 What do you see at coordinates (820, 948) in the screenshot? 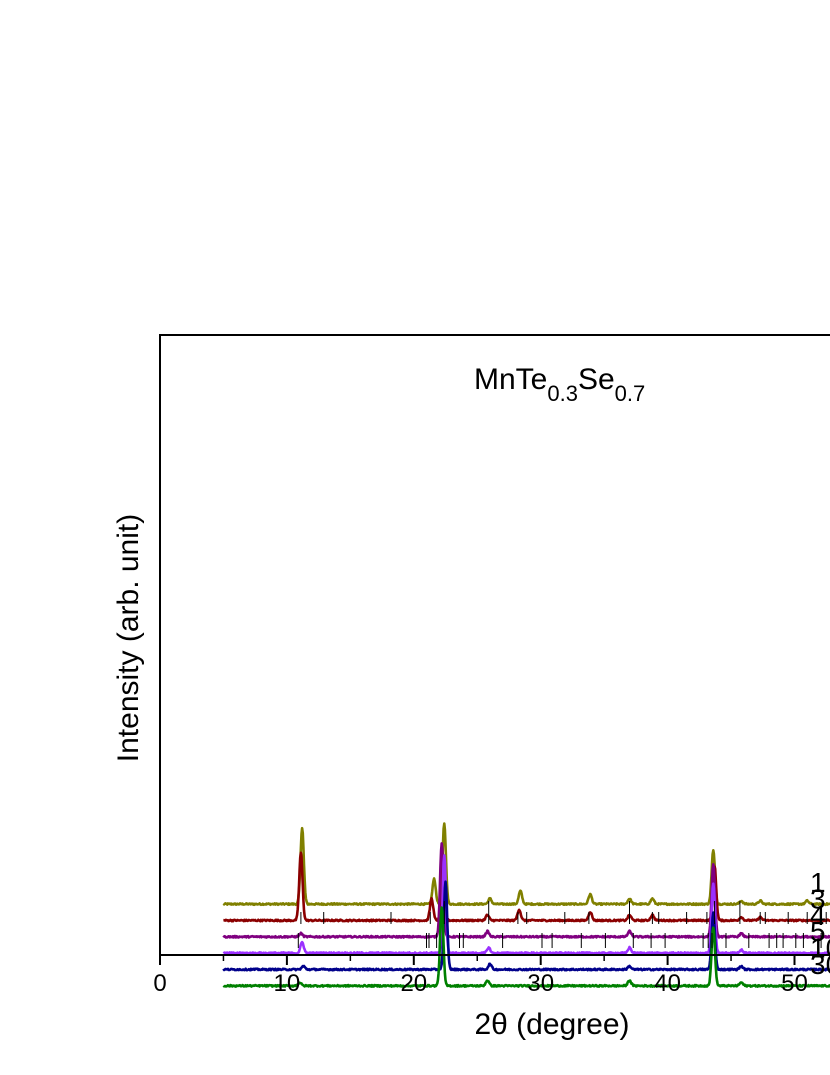
I see `series-label-10: 10` at bounding box center [820, 948].